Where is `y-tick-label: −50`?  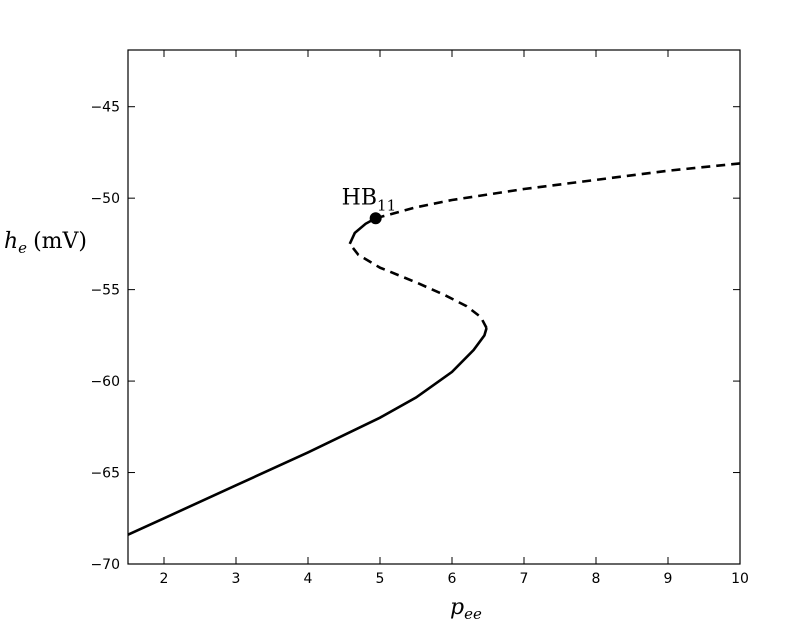
y-tick-label: −50 is located at coordinates (105, 199).